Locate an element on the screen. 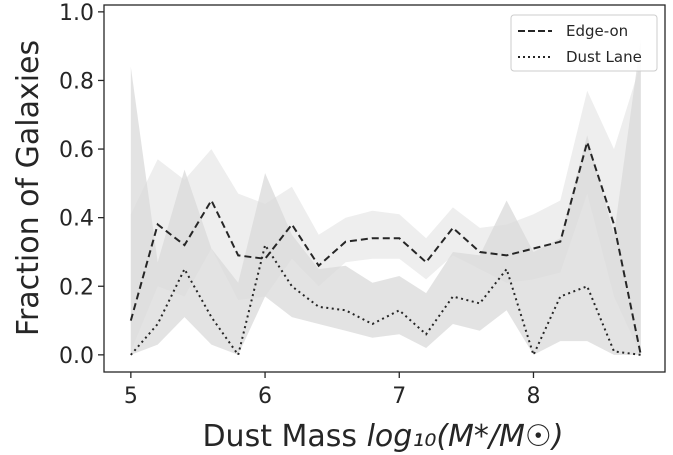 The height and width of the screenshot is (455, 673). x-tick-label: 7 is located at coordinates (399, 396).